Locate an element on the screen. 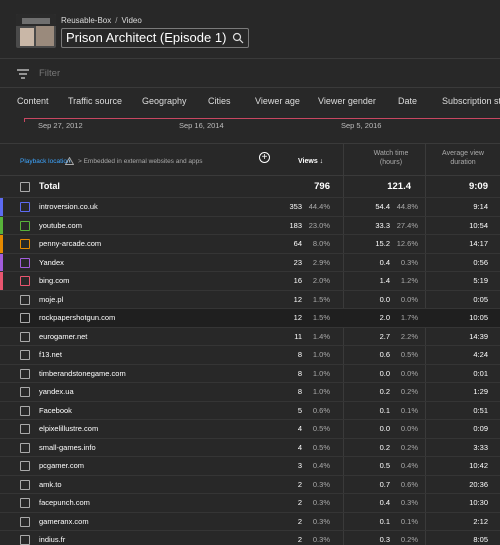 This screenshot has height=545, width=500. row-source-name: penny-arcade.com is located at coordinates (70, 243).